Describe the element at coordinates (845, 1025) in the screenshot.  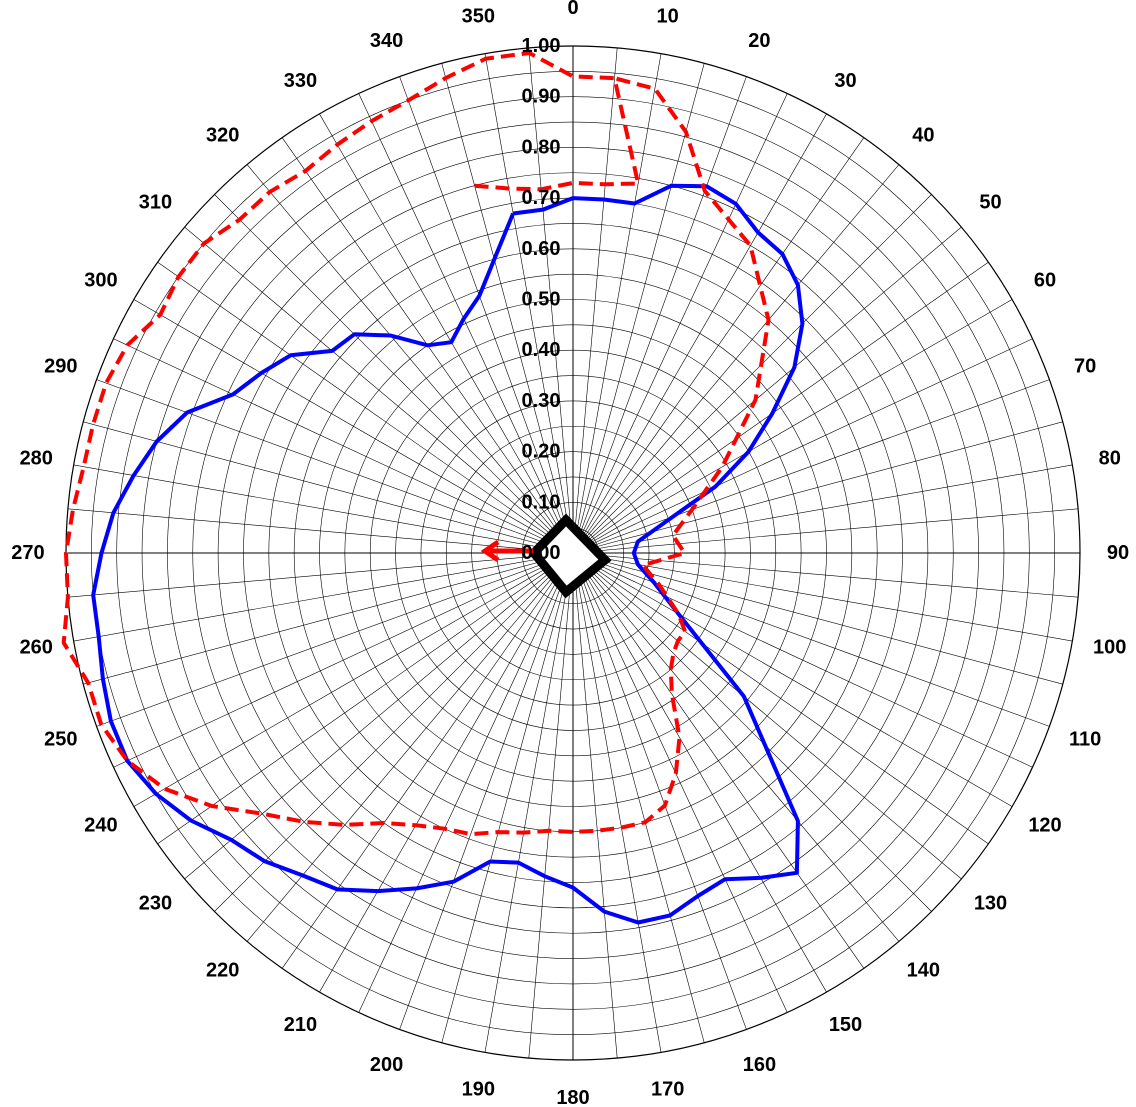
I see `angle-label: 150` at that location.